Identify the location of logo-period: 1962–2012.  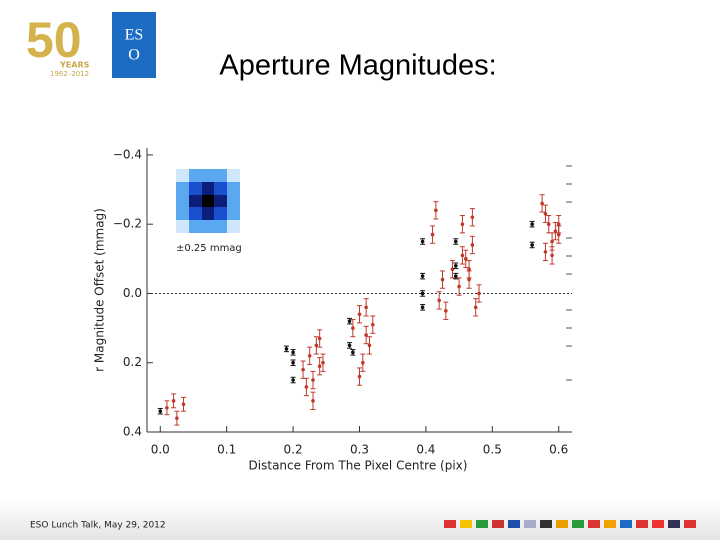
(69, 74).